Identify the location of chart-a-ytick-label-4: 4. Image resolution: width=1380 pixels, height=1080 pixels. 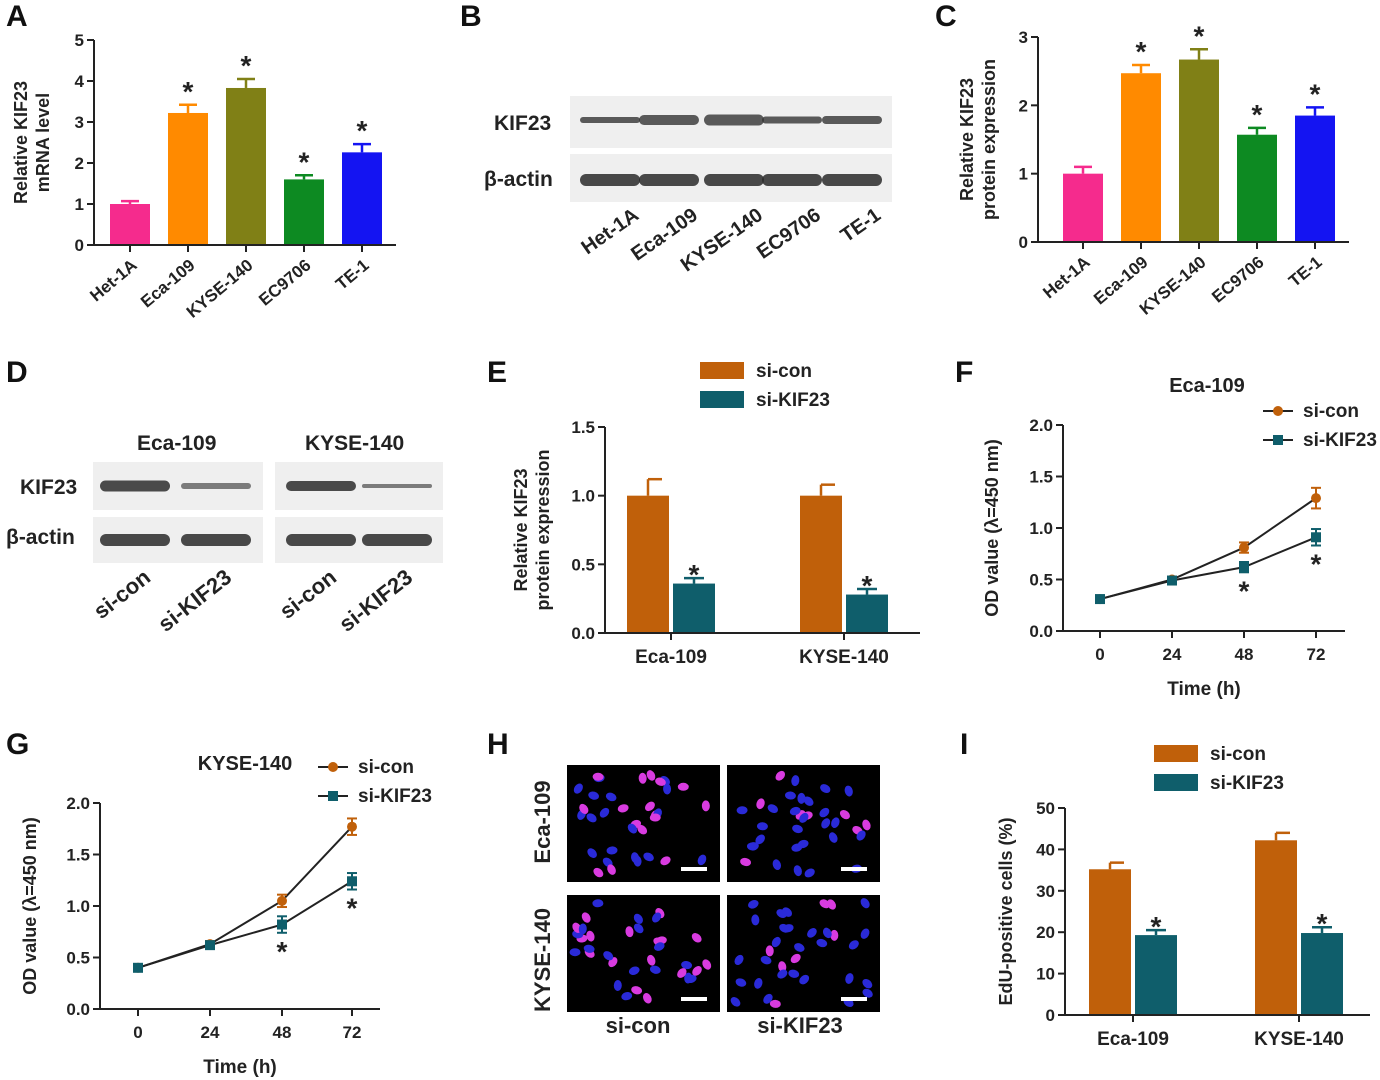
(80, 81).